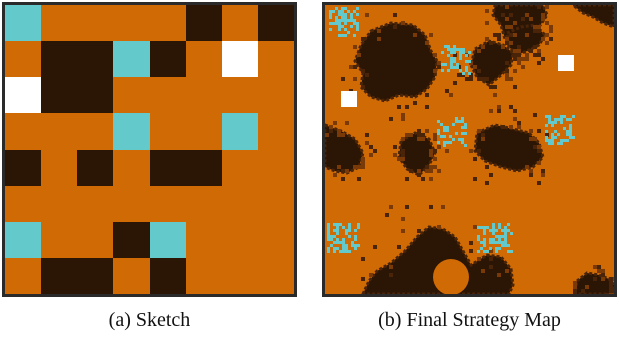 Image resolution: width=619 pixels, height=341 pixels. What do you see at coordinates (451, 276) in the screenshot?
I see `ground-clearing` at bounding box center [451, 276].